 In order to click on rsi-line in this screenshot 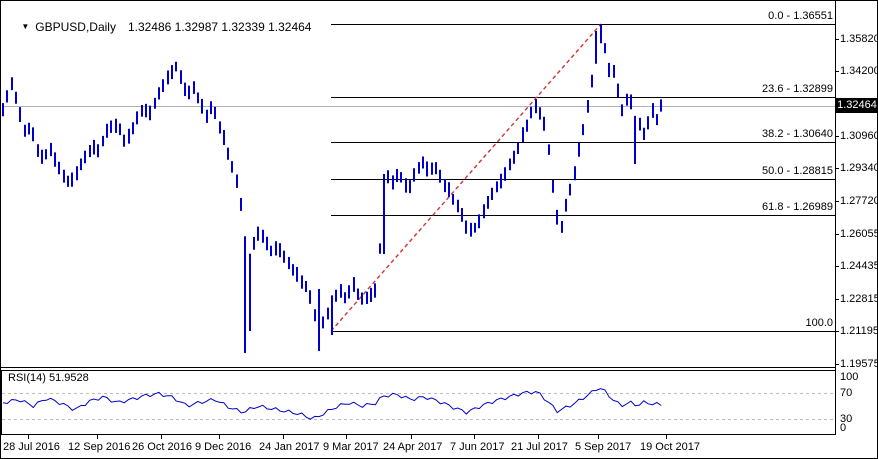, I will do `click(332, 404)`.